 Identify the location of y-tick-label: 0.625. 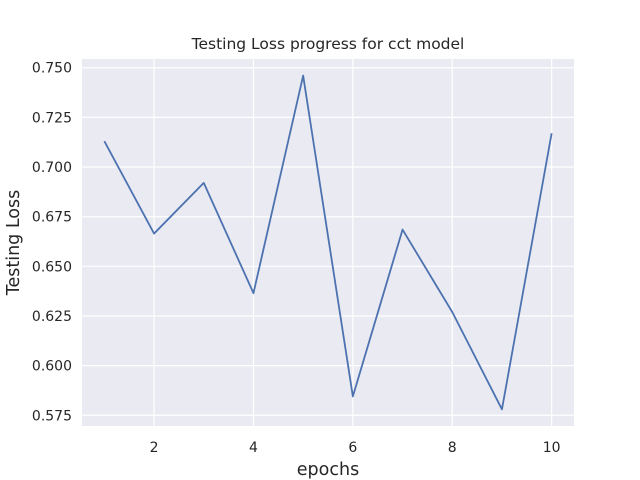
(52, 317).